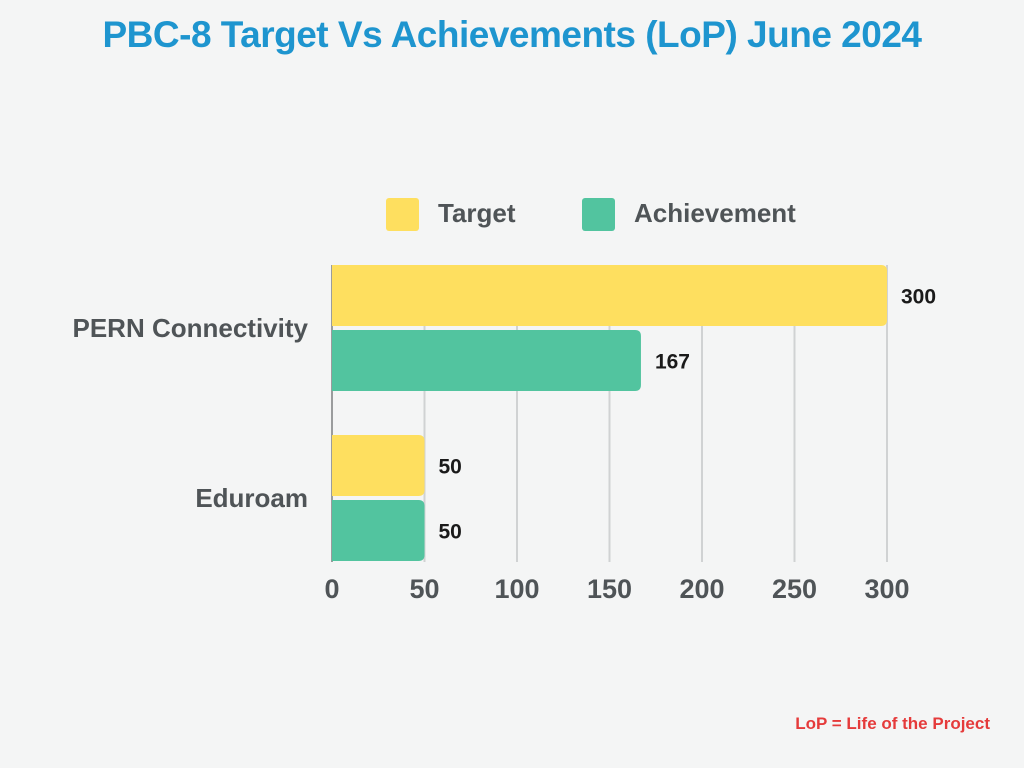 The width and height of the screenshot is (1024, 768). Describe the element at coordinates (450, 467) in the screenshot. I see `data-label-eduroam-target: 50` at that location.